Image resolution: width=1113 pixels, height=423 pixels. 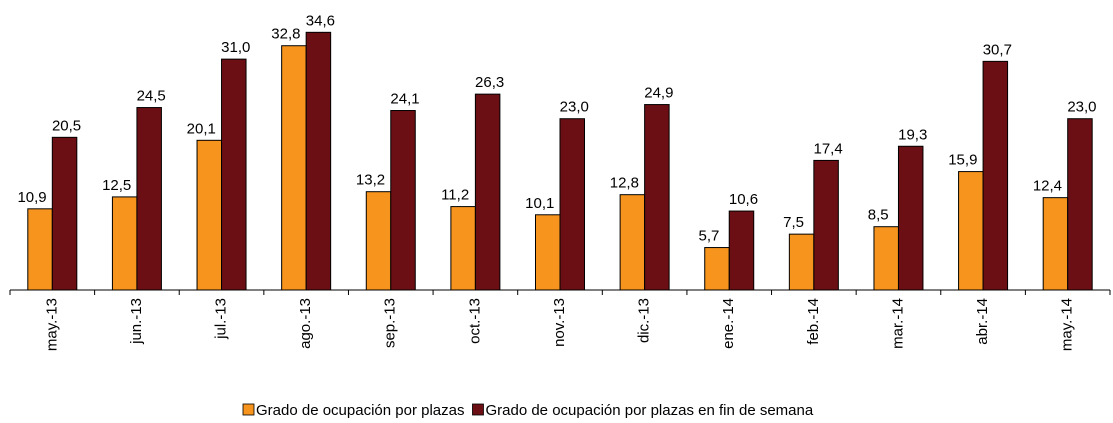 I want to click on x-tick-label: nov.-13, so click(x=559, y=322).